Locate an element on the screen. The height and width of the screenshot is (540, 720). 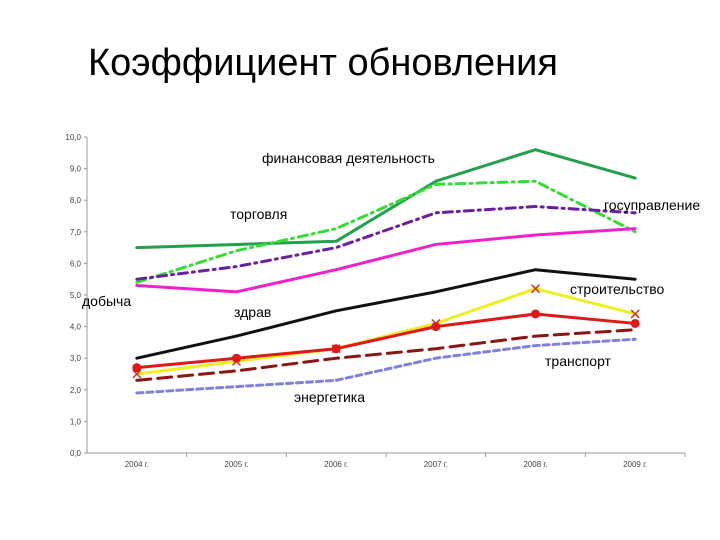
label-construct: строительство is located at coordinates (617, 289).